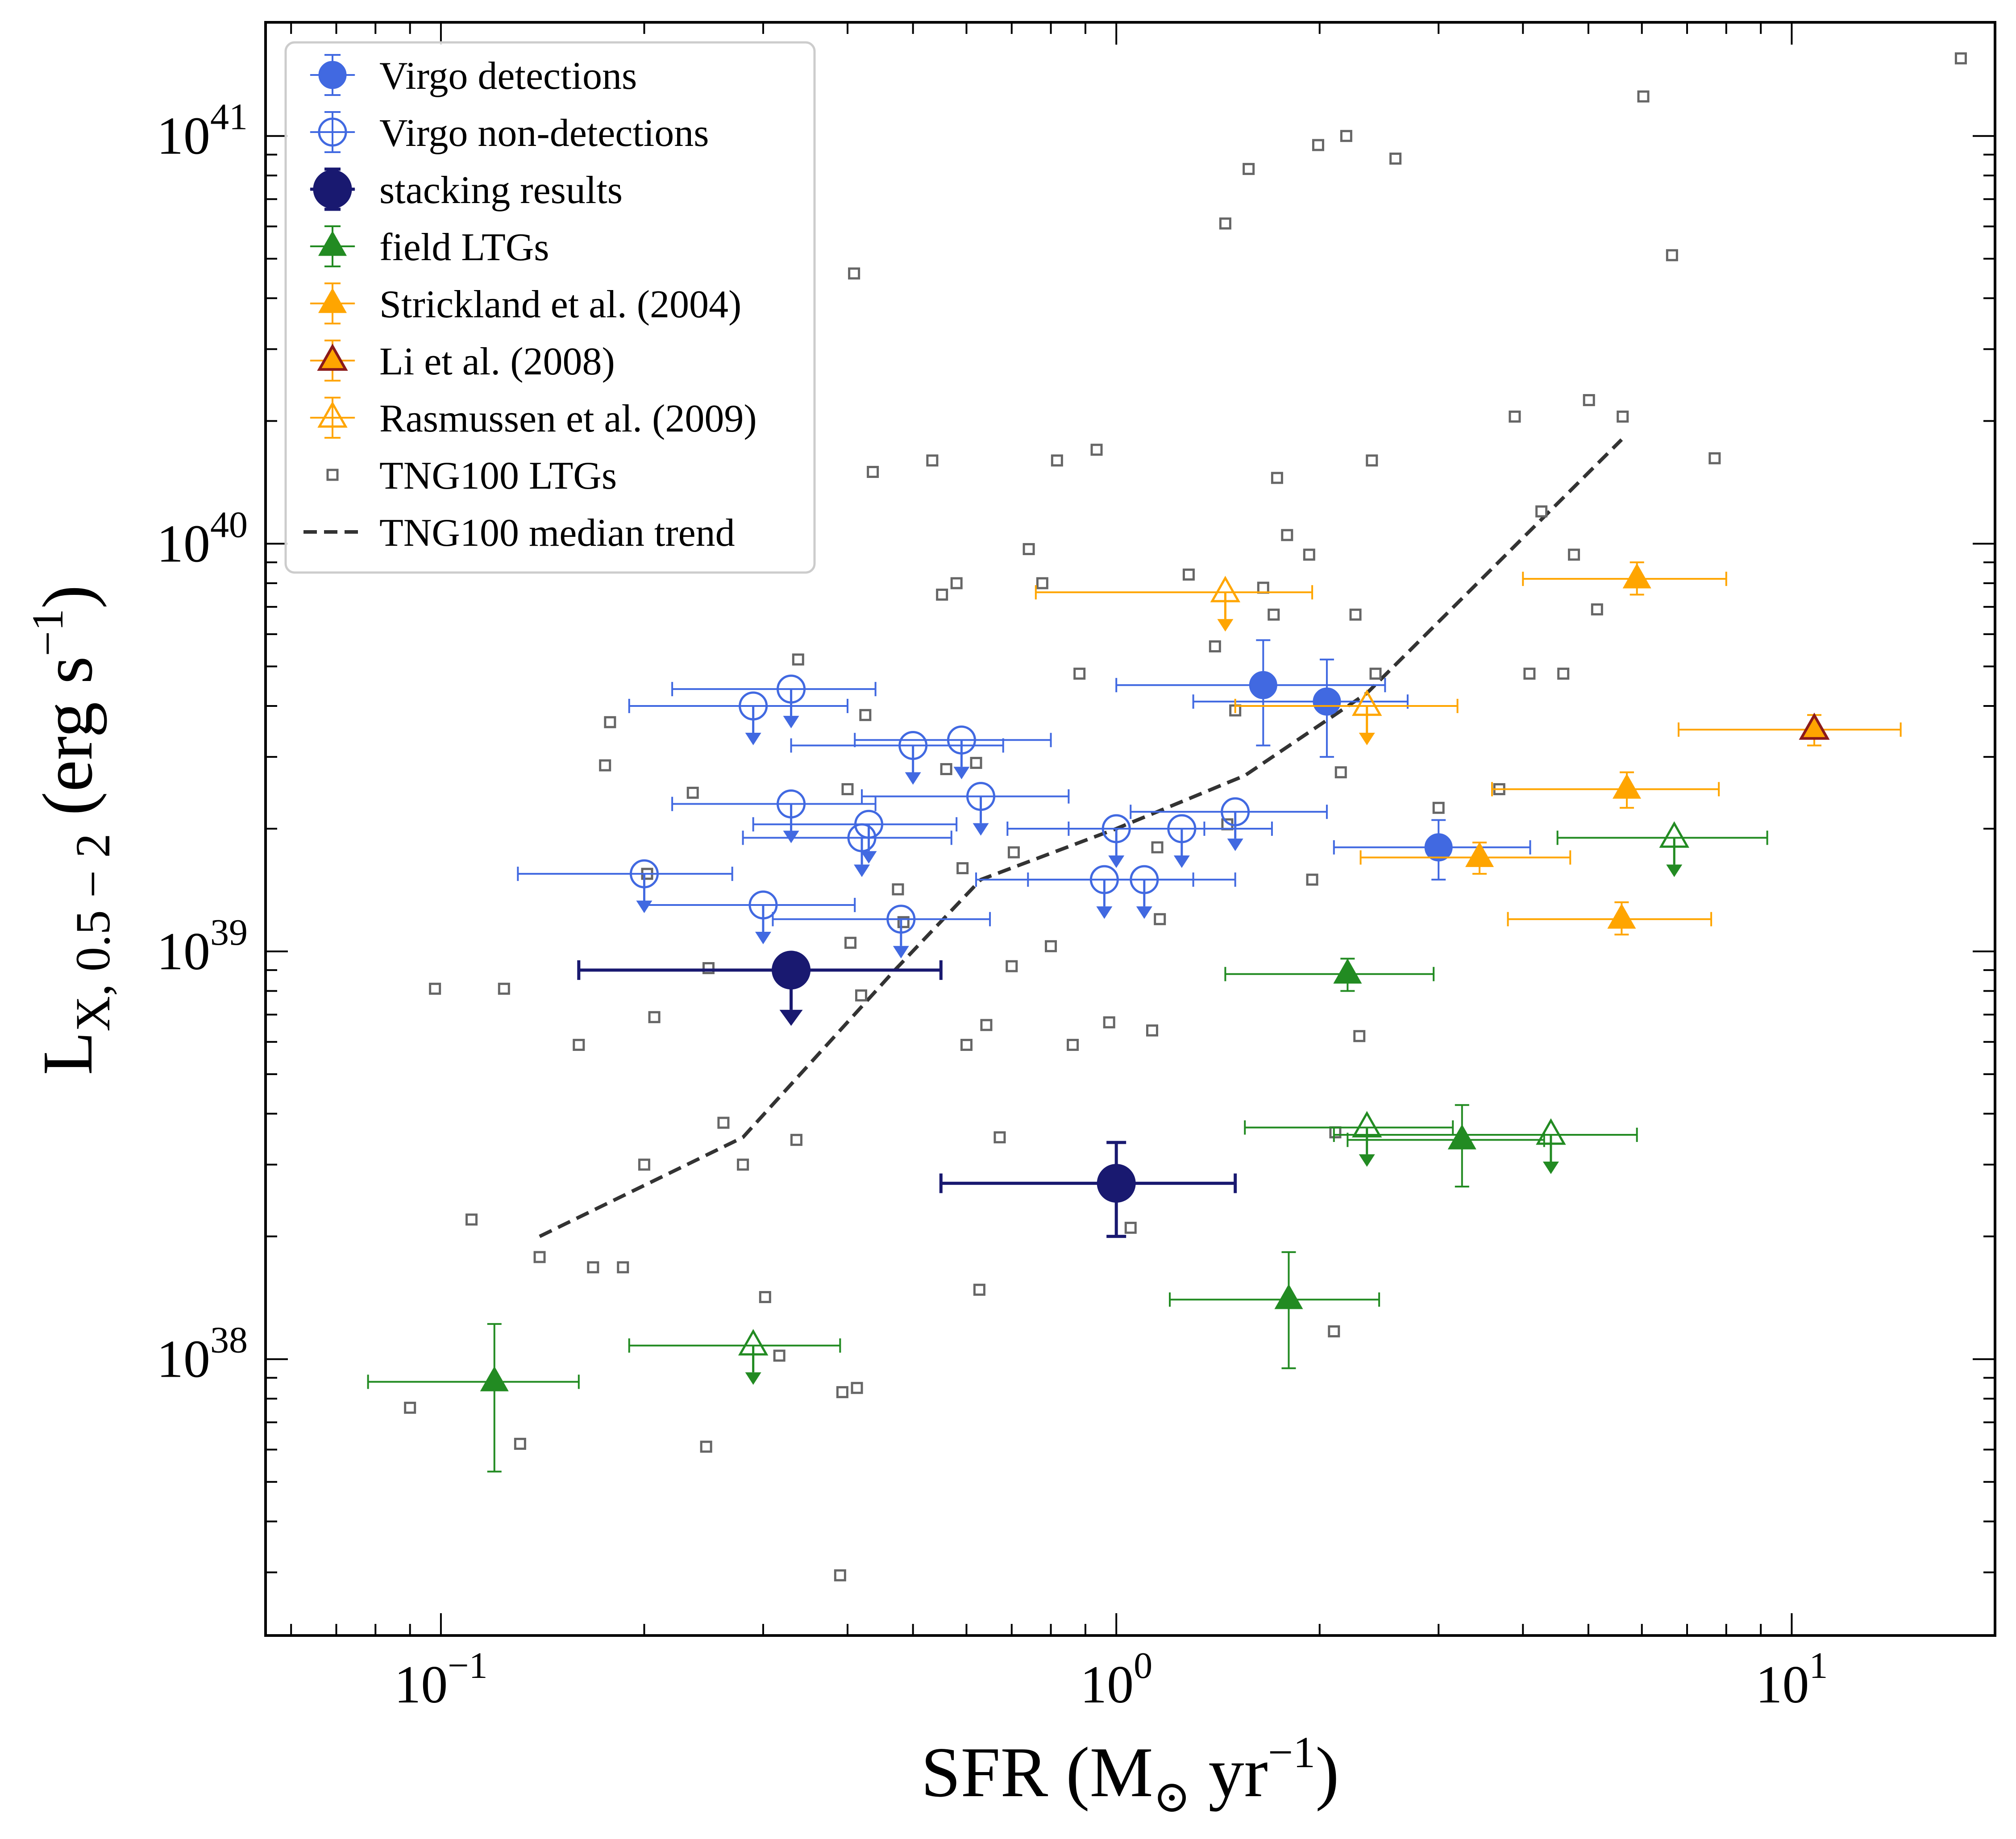 Image resolution: width=2016 pixels, height=1839 pixels. I want to click on y-axis-label-sub: X, 0.5 − 2, so click(93, 932).